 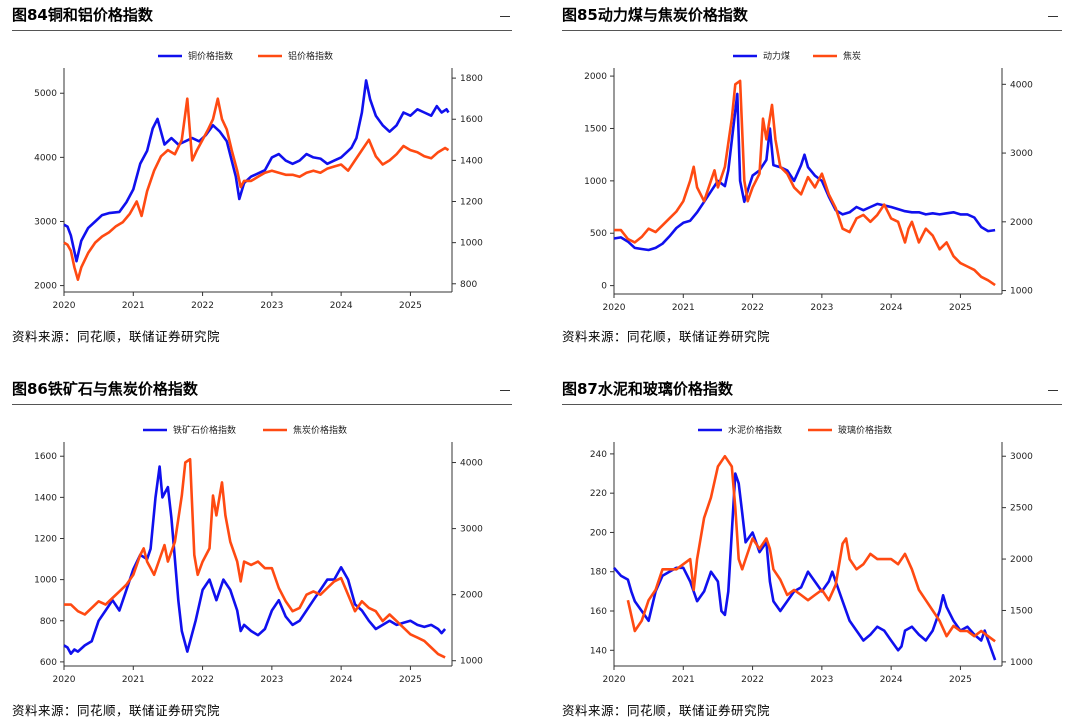 What do you see at coordinates (471, 203) in the screenshot?
I see `right-tick-label: 1200` at bounding box center [471, 203].